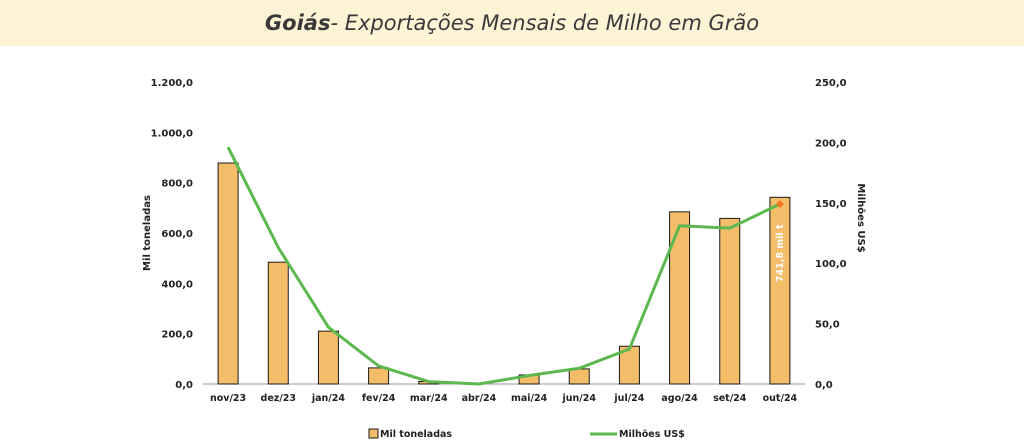  What do you see at coordinates (652, 434) in the screenshot?
I see `legend-label-line: Milhões US$` at bounding box center [652, 434].